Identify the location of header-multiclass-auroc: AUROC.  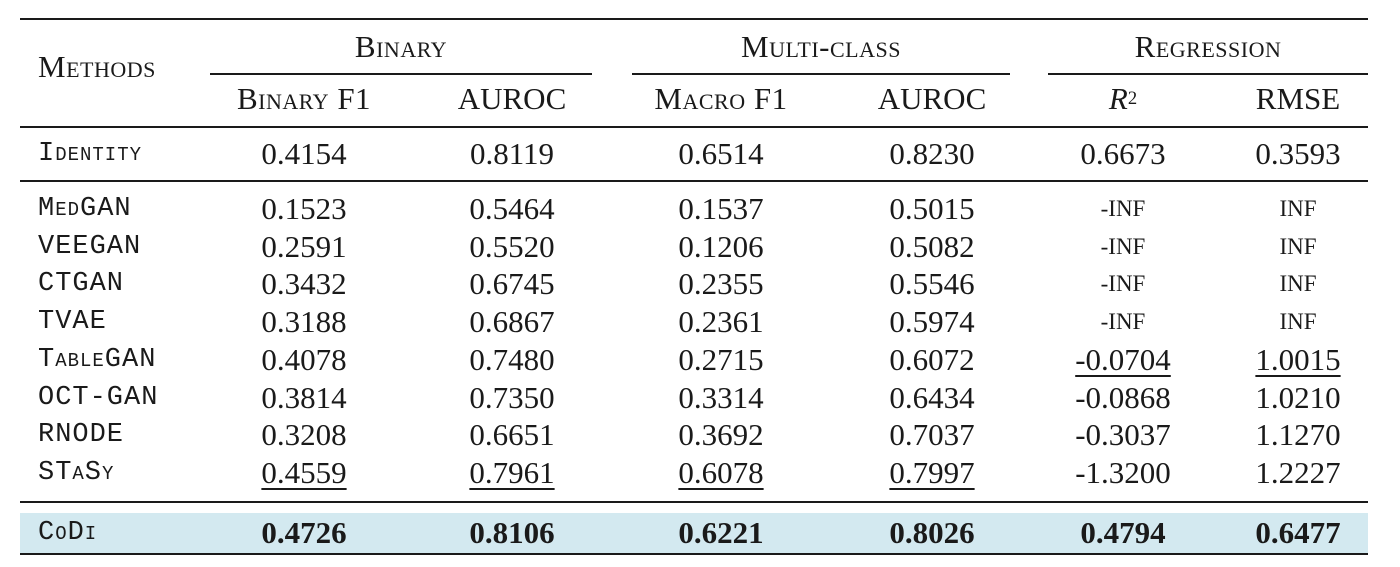
(932, 98).